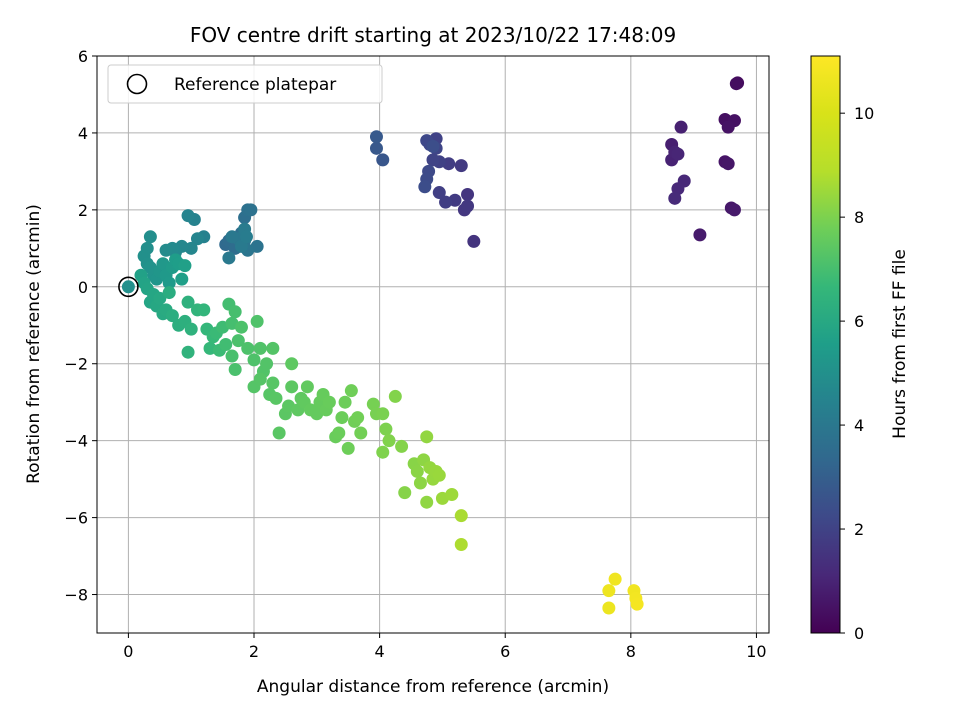  What do you see at coordinates (825, 344) in the screenshot?
I see `colorbar-gradient` at bounding box center [825, 344].